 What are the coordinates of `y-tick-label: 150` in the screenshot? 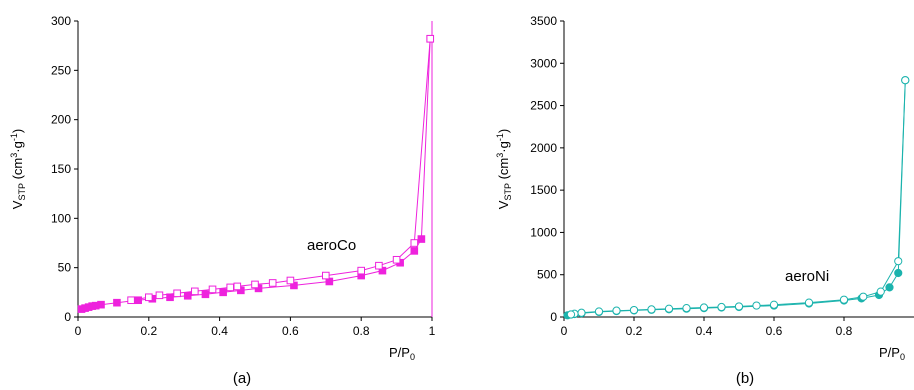 It's located at (61, 169).